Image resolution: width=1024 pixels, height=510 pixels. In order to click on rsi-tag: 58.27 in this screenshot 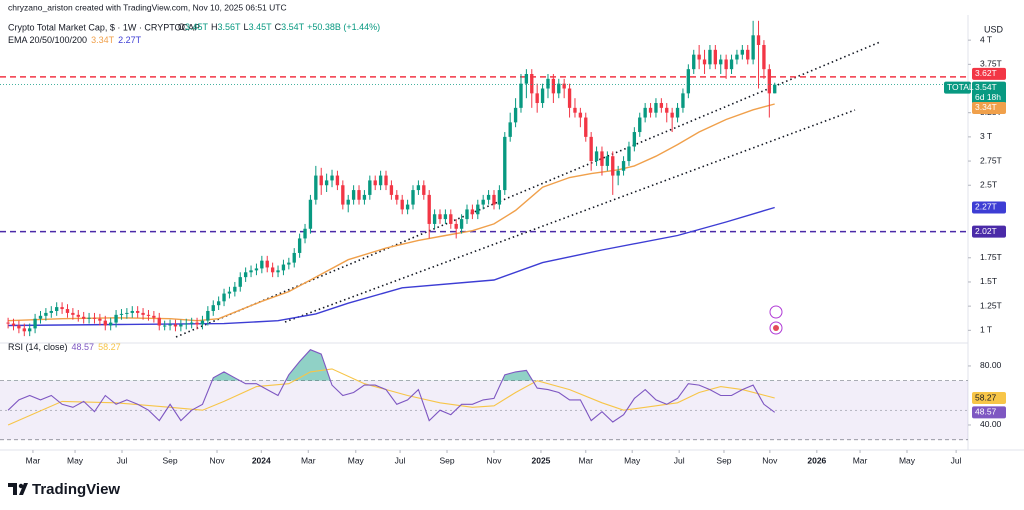, I will do `click(986, 397)`.